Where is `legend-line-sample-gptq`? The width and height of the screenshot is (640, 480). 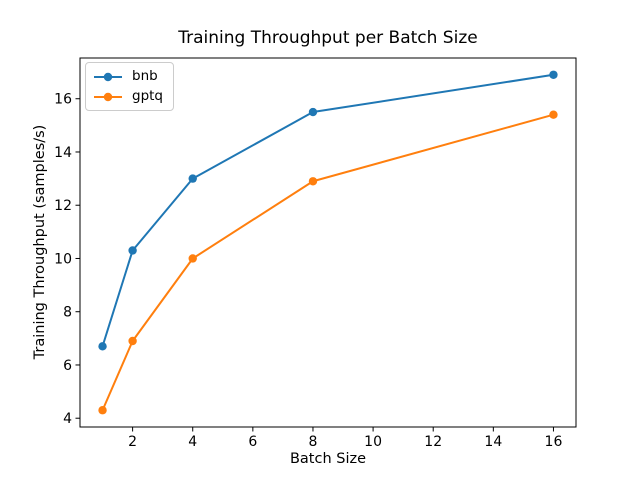 legend-line-sample-gptq is located at coordinates (108, 96).